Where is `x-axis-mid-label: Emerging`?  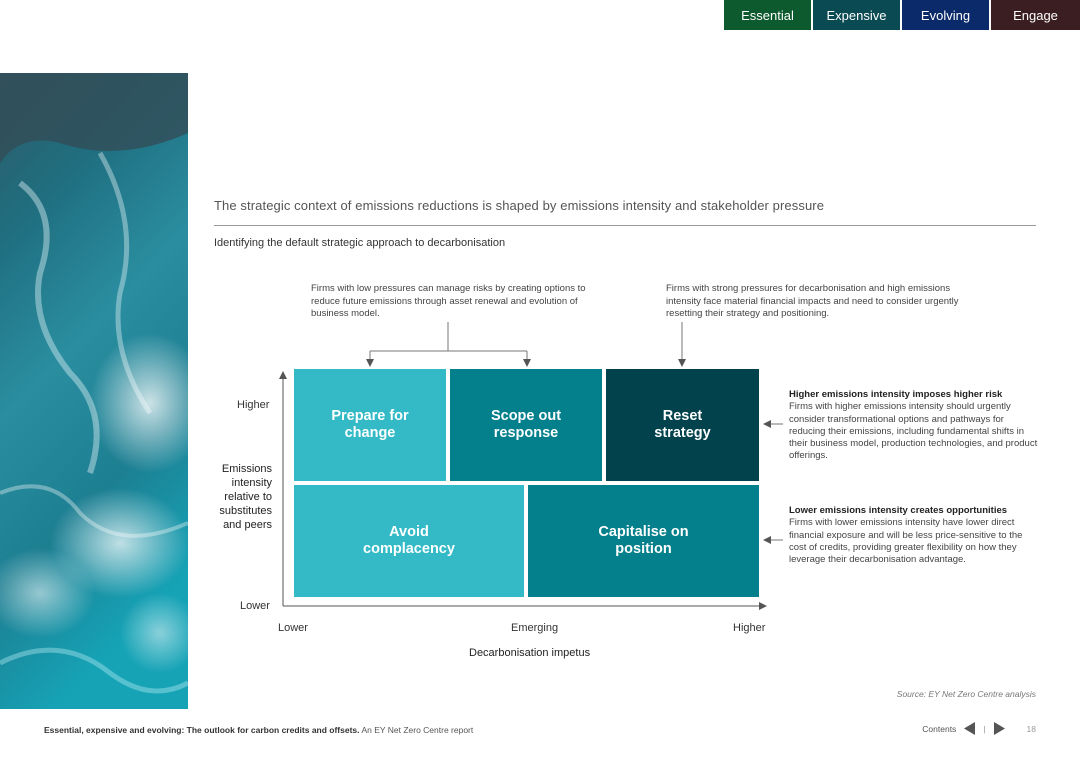 x-axis-mid-label: Emerging is located at coordinates (535, 628).